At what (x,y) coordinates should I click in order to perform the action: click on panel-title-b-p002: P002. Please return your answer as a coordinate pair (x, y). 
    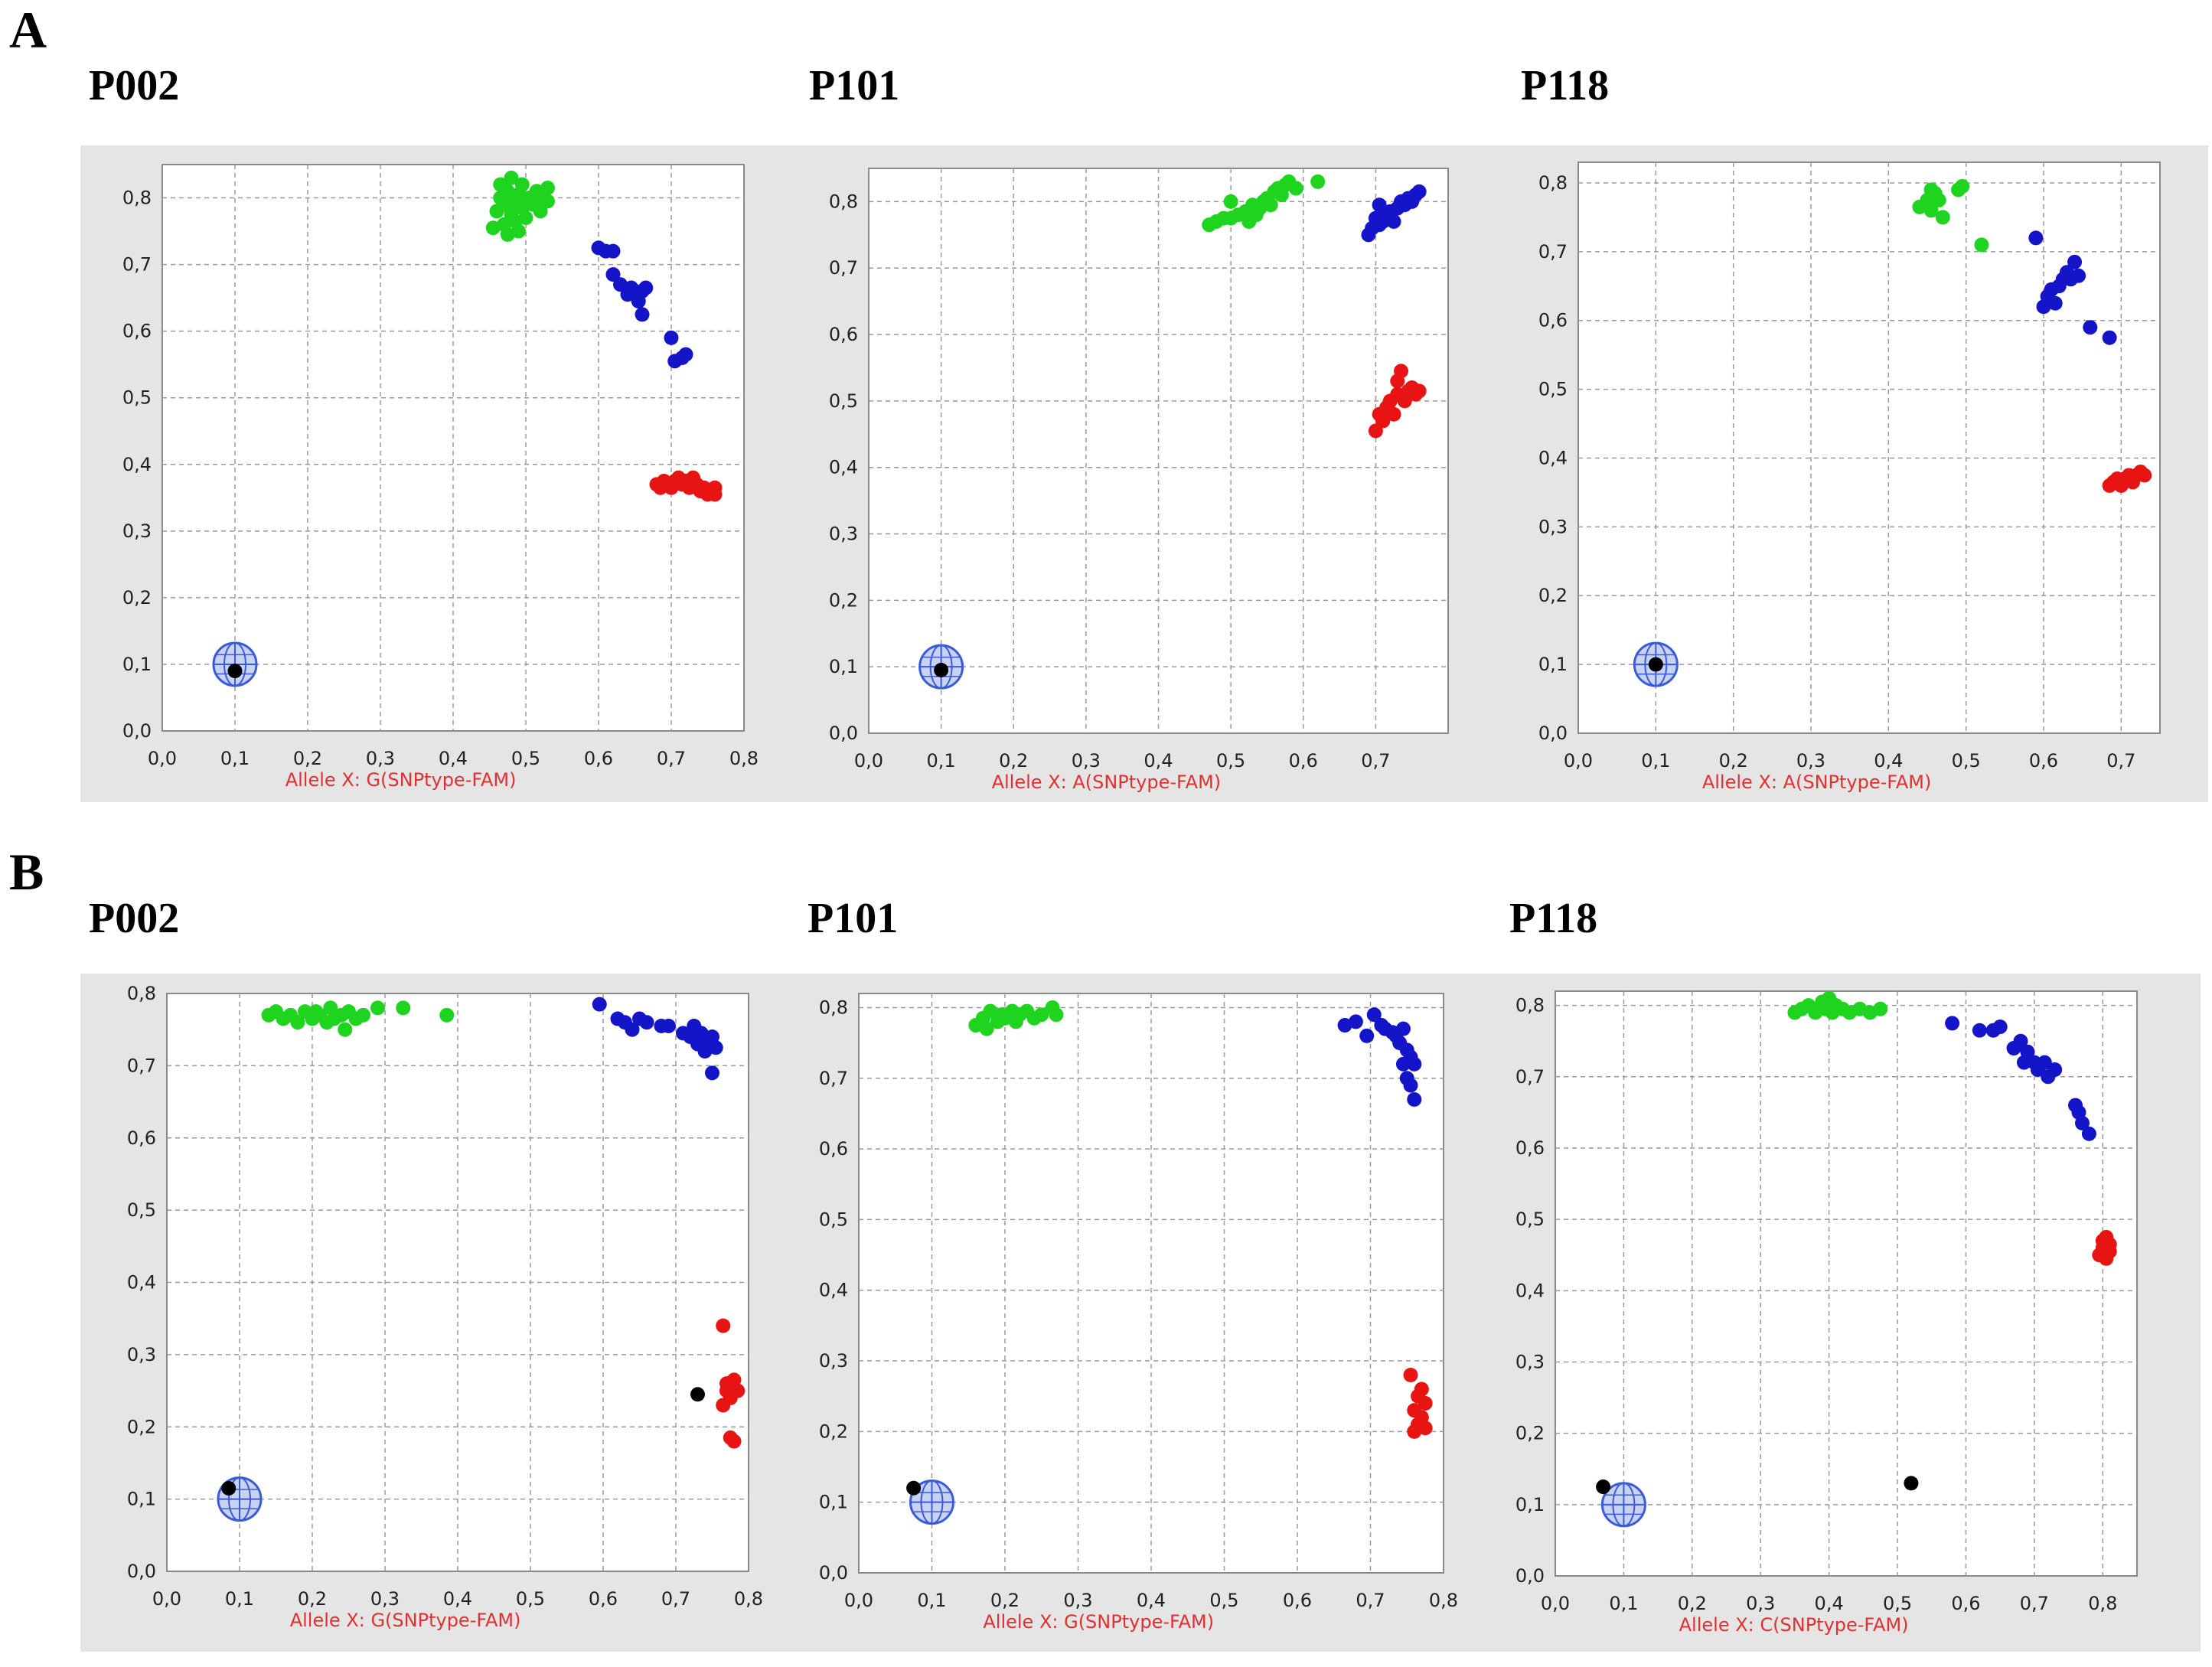
    Looking at the image, I should click on (134, 919).